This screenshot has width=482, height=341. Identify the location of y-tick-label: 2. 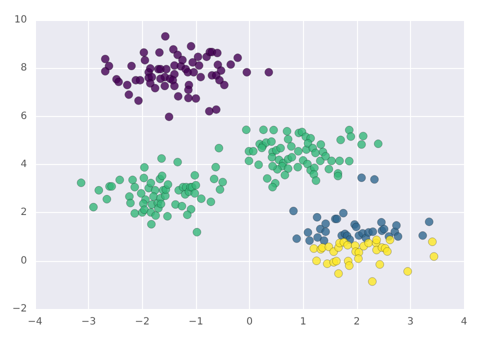
(23, 212).